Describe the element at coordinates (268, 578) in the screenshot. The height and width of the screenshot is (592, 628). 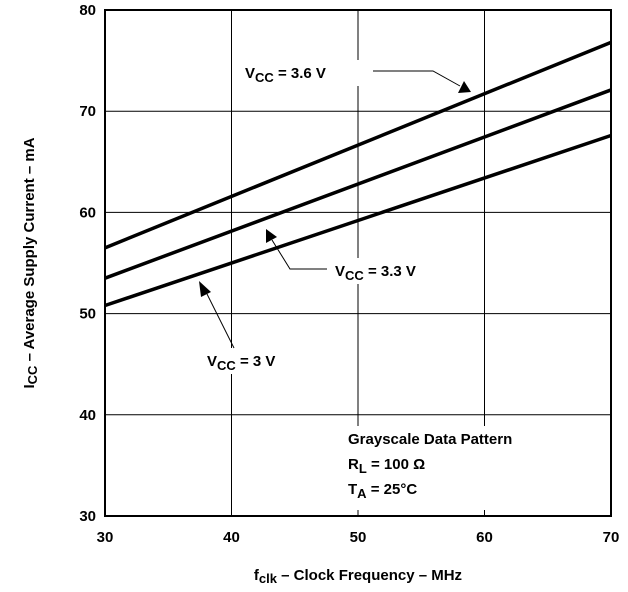
I see `x-axis-label-sub: clk` at that location.